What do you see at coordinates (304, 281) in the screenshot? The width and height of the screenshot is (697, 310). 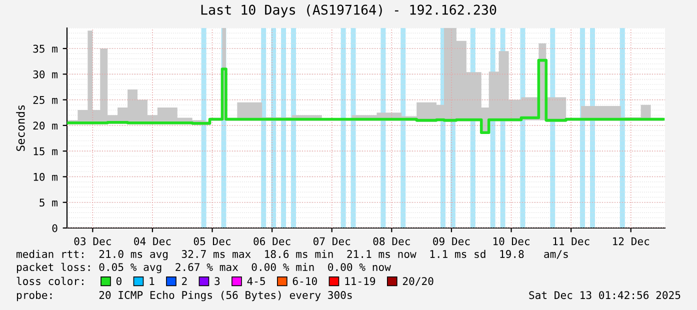 I see `legend-label: 6-10` at bounding box center [304, 281].